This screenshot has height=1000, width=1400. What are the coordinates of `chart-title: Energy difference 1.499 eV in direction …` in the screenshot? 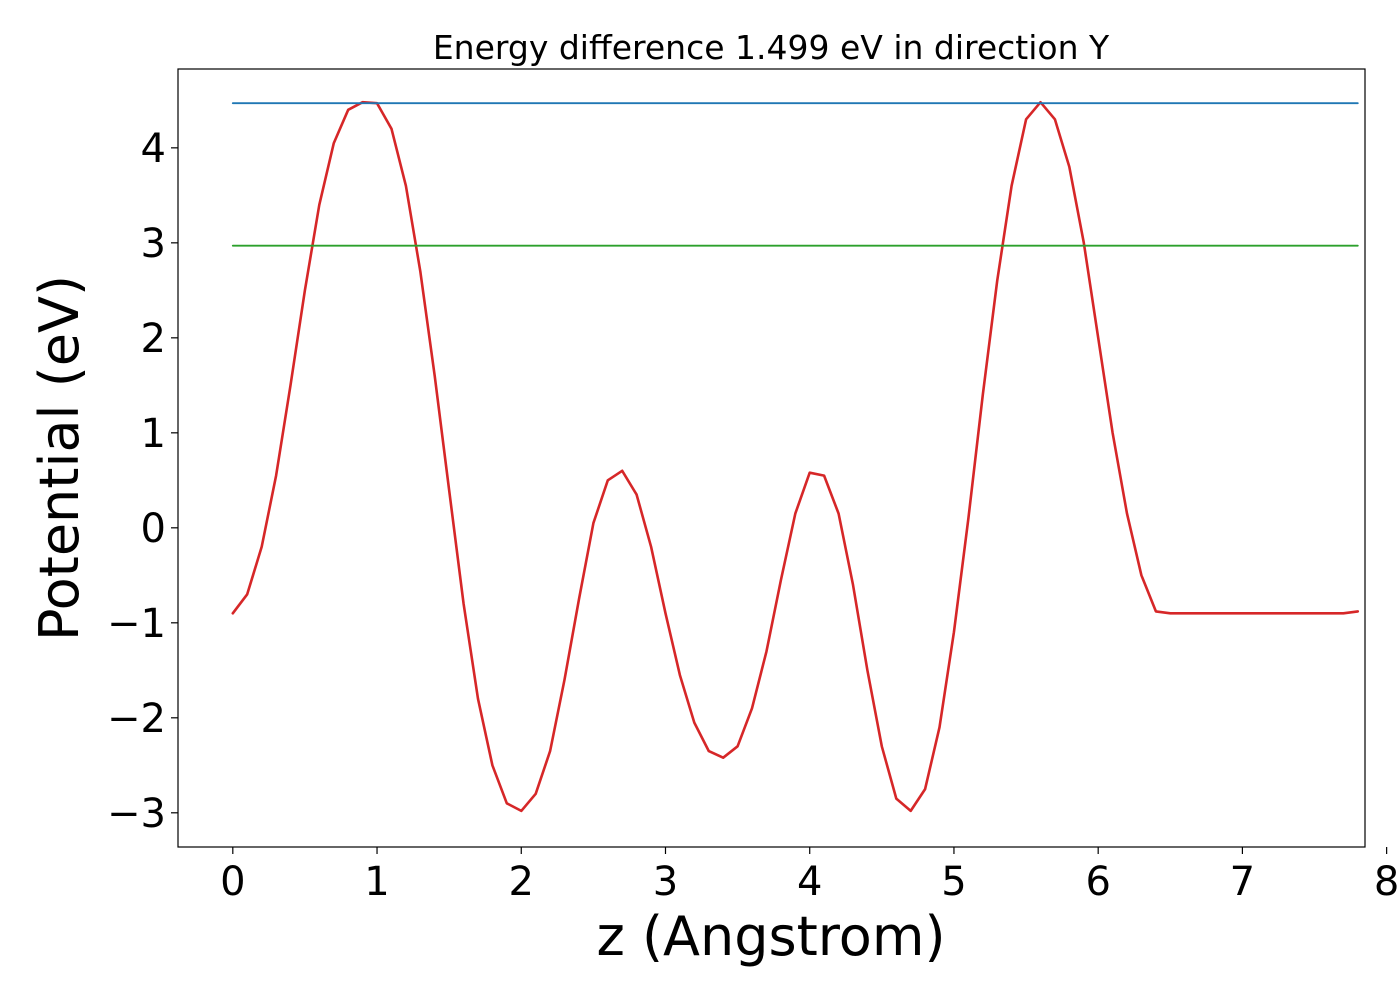 It's located at (771, 47).